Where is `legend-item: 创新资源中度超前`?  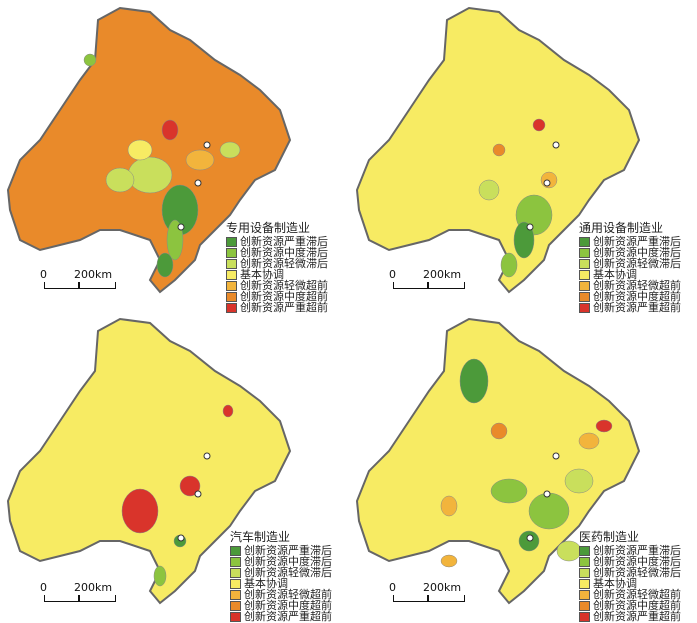
legend-item: 创新资源中度超前 is located at coordinates (630, 296).